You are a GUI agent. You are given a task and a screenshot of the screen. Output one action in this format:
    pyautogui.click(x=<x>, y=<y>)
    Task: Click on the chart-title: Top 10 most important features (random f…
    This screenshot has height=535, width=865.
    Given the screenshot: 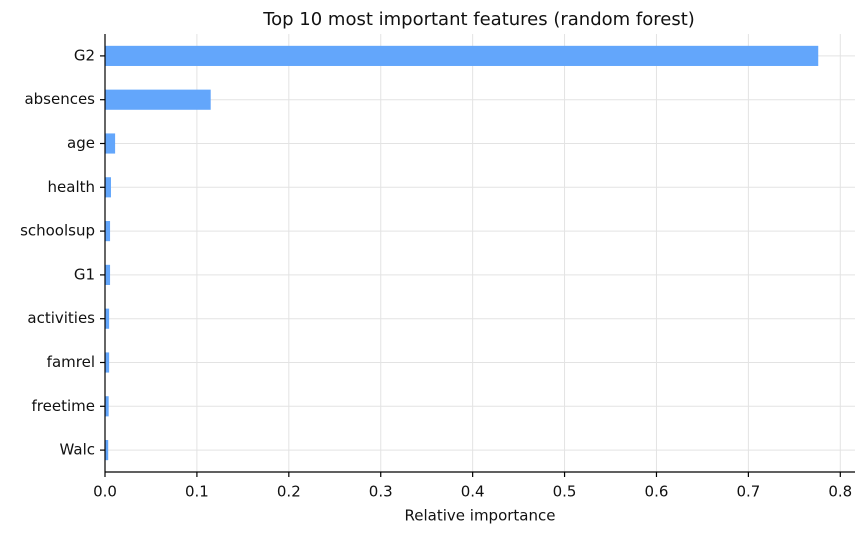 What is the action you would take?
    pyautogui.click(x=478, y=19)
    